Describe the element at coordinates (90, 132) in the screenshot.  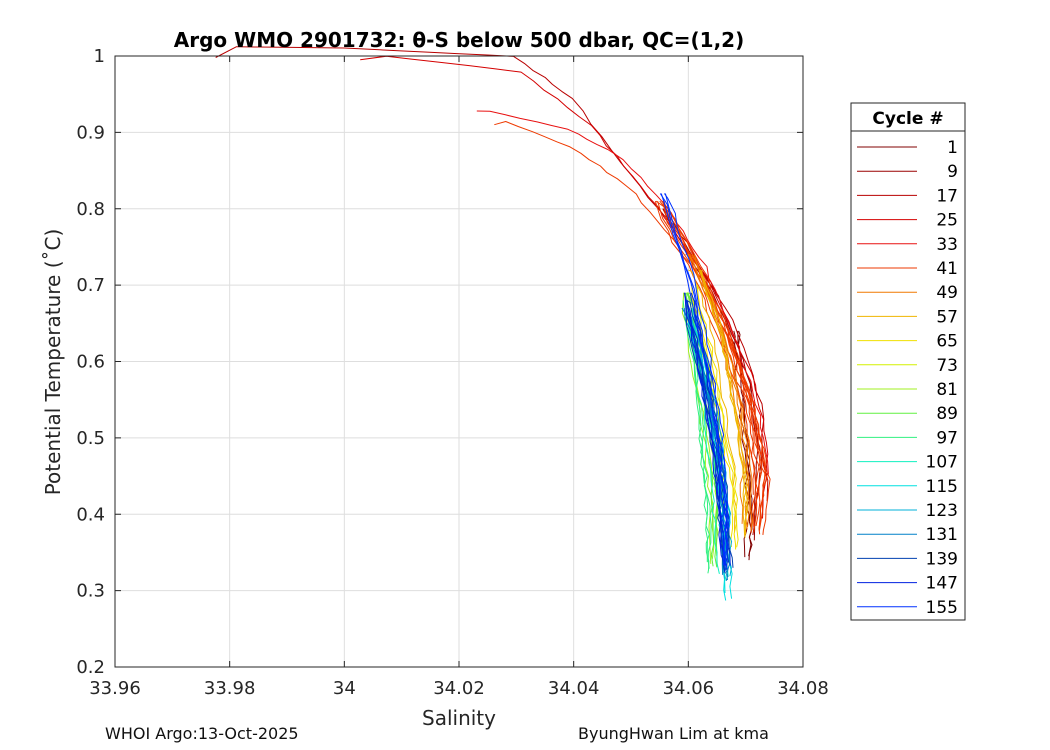
I see `y-tick-label: 0.9` at that location.